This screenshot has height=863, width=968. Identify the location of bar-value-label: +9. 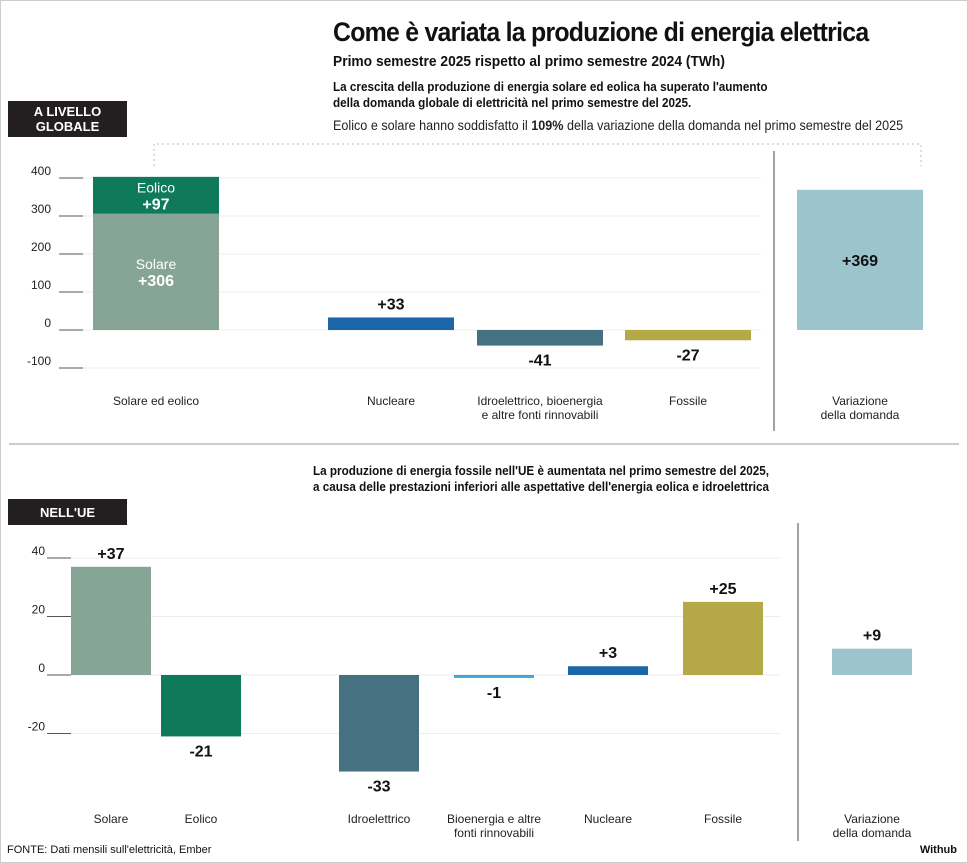
(872, 636).